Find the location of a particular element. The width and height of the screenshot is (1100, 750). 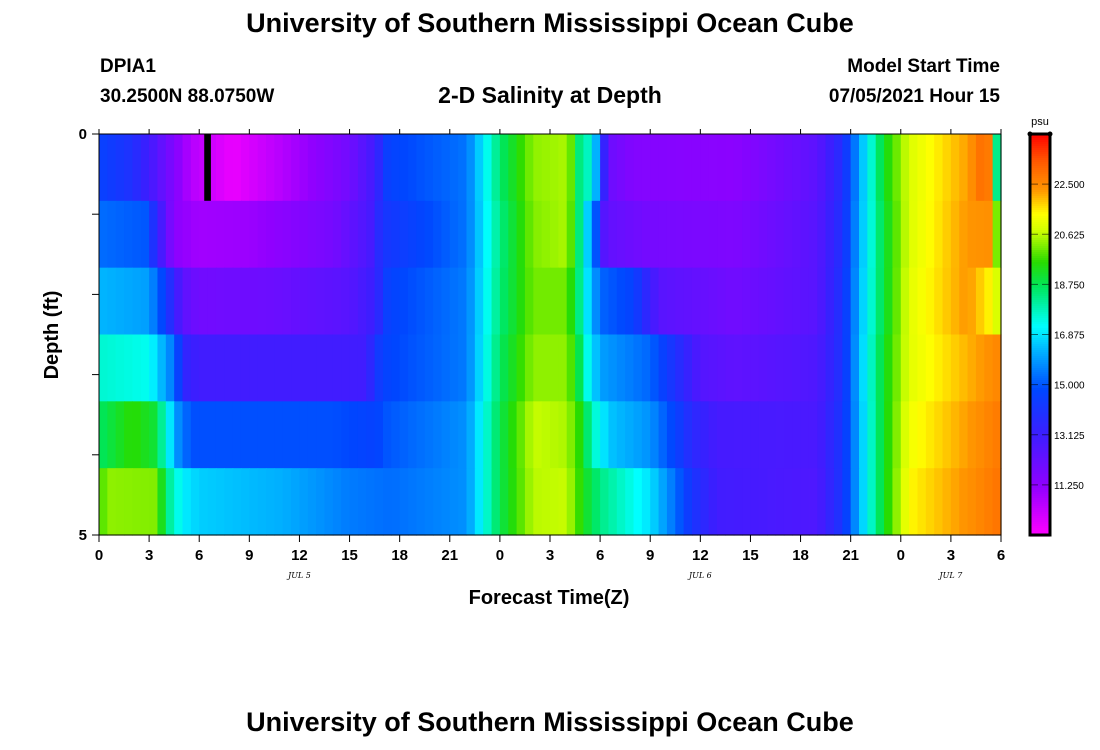

model-start-value: 07/05/2021 Hour 15 is located at coordinates (914, 96).